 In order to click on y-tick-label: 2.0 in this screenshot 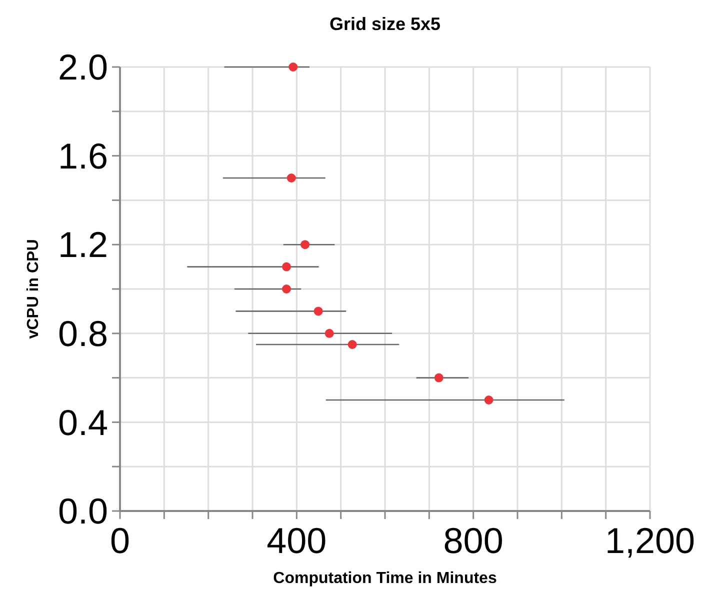, I will do `click(83, 67)`.